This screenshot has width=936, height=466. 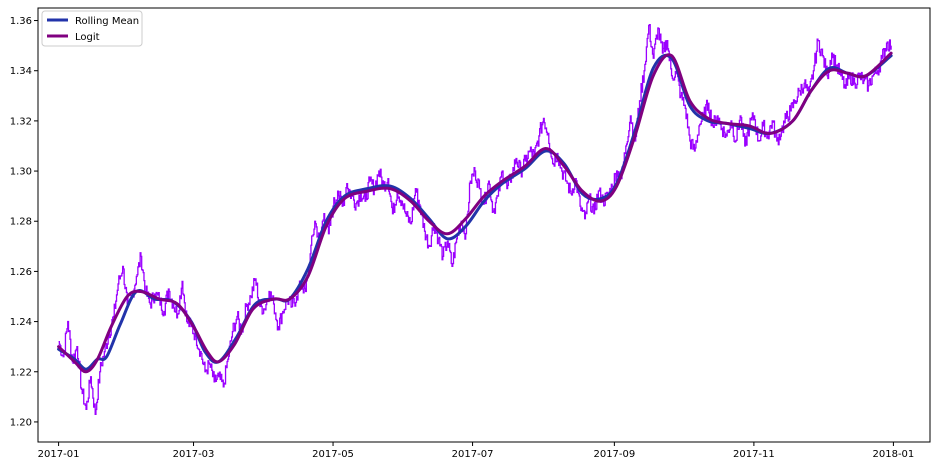 What do you see at coordinates (21, 372) in the screenshot?
I see `y-tick-label: 1.22` at bounding box center [21, 372].